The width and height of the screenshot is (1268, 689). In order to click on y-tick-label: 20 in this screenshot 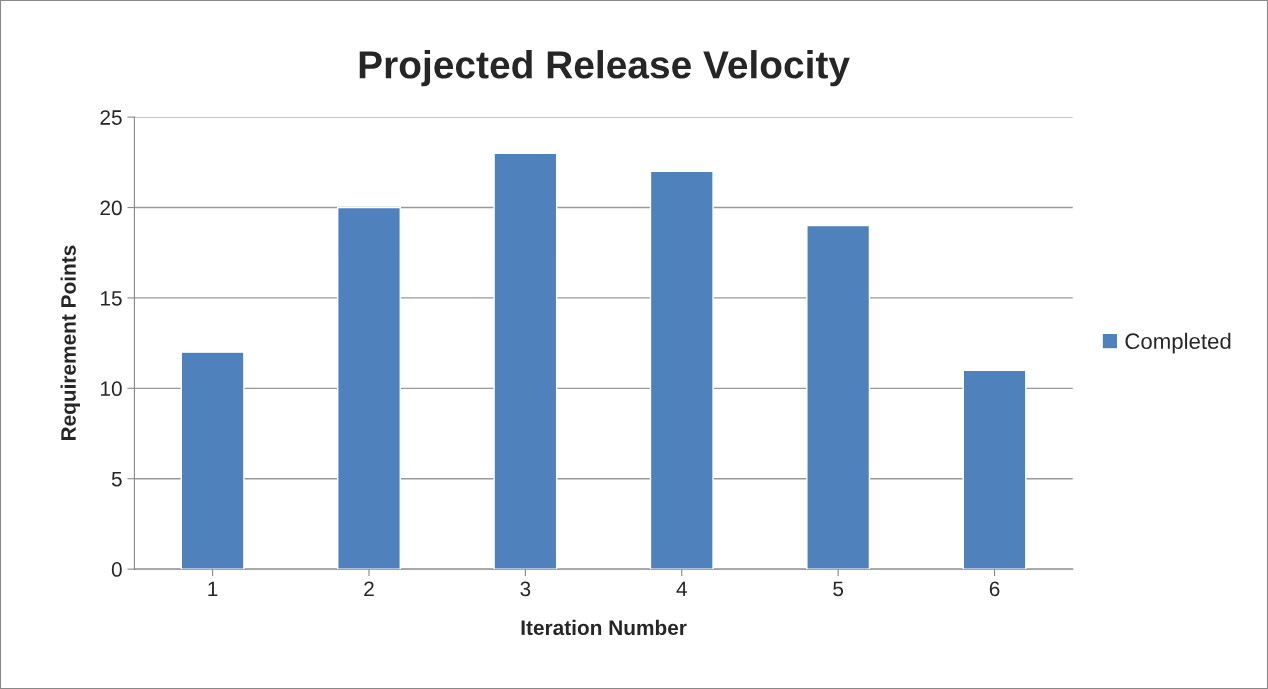, I will do `click(111, 208)`.